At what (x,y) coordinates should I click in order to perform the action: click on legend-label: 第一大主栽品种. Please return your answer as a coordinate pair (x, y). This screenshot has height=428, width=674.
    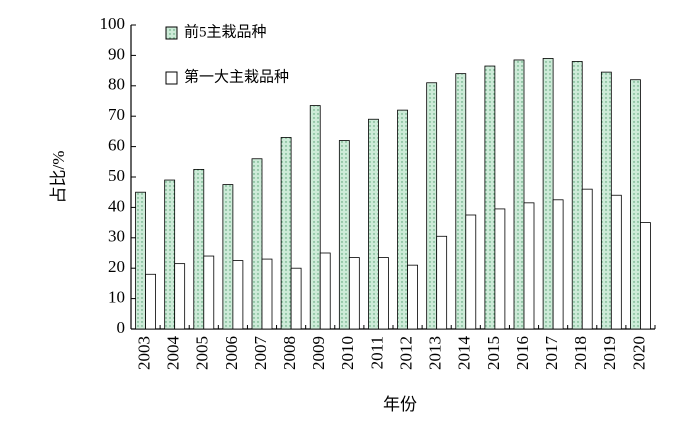
    Looking at the image, I should click on (236, 76).